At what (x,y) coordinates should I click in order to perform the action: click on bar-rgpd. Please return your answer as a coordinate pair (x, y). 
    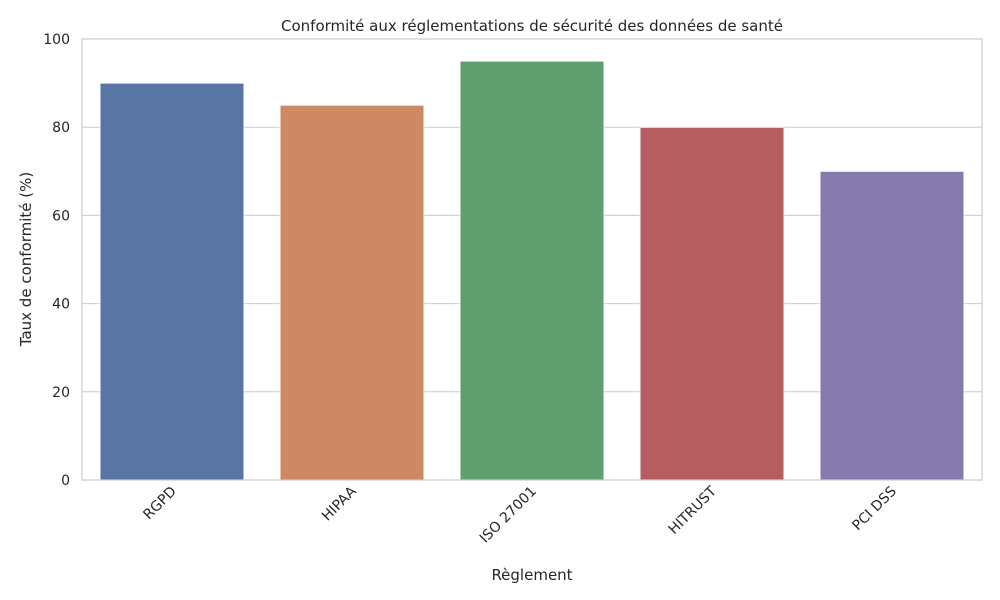
    Looking at the image, I should click on (172, 281).